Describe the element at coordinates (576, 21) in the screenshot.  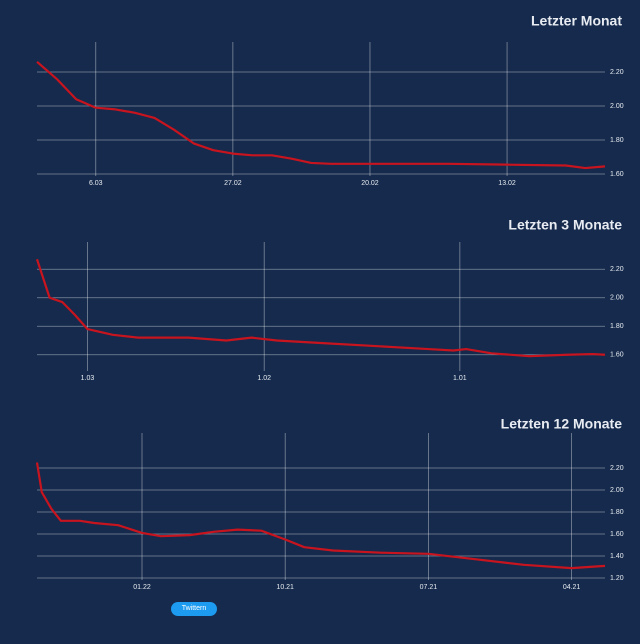
I see `chart-title: Letzter Monat` at that location.